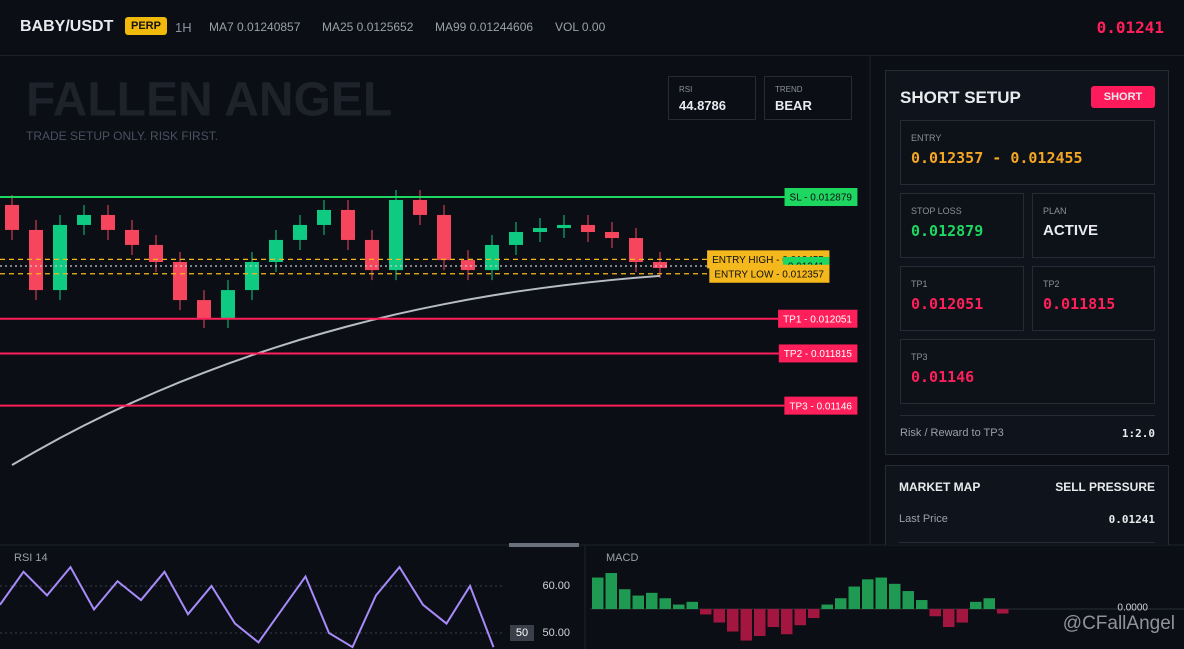 This screenshot has height=649, width=1184. Describe the element at coordinates (1055, 211) in the screenshot. I see `label: PLAN` at that location.